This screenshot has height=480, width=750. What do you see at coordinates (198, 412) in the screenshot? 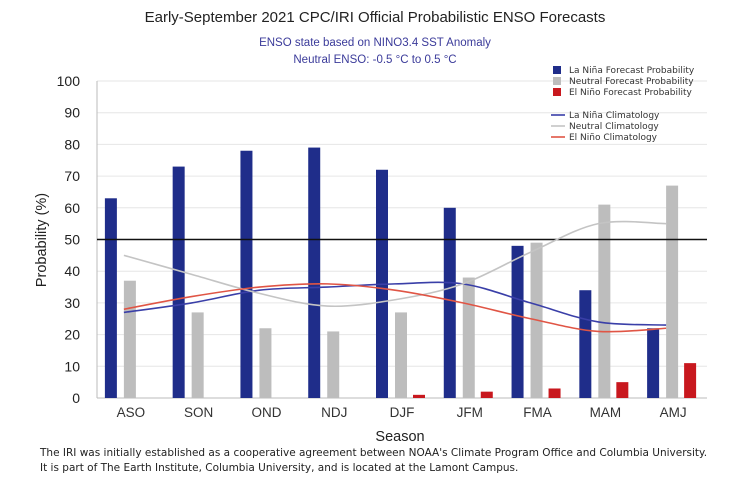
I see `x-tick-label: SON` at bounding box center [198, 412].